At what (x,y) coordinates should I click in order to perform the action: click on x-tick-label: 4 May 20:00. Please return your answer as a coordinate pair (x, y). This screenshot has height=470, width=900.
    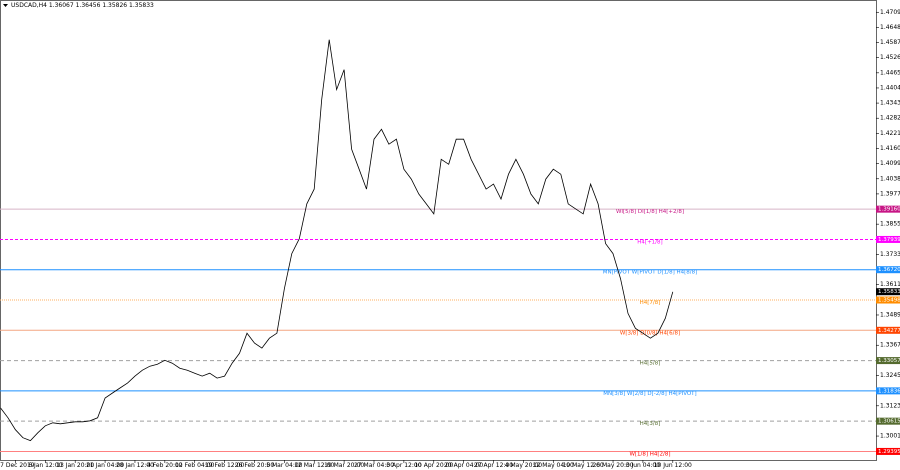
    Looking at the image, I should click on (524, 465).